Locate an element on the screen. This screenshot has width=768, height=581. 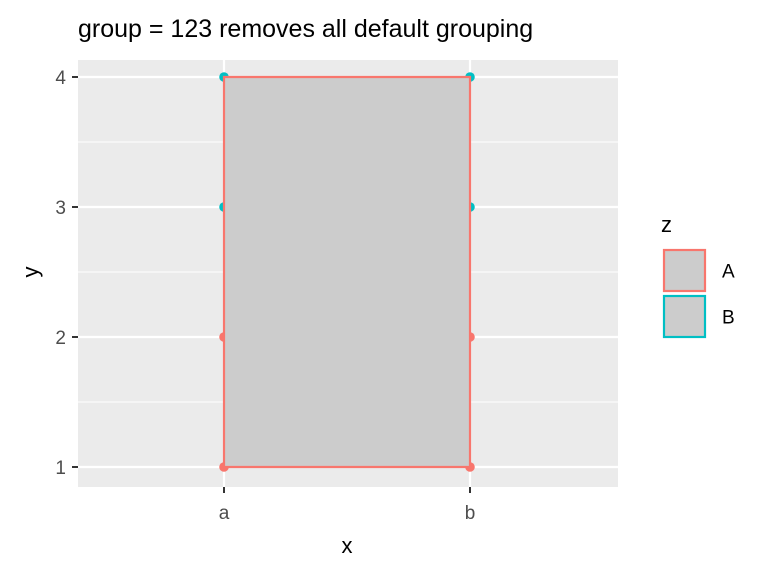
chart-title: group = 123 removes all default grouping is located at coordinates (305, 29).